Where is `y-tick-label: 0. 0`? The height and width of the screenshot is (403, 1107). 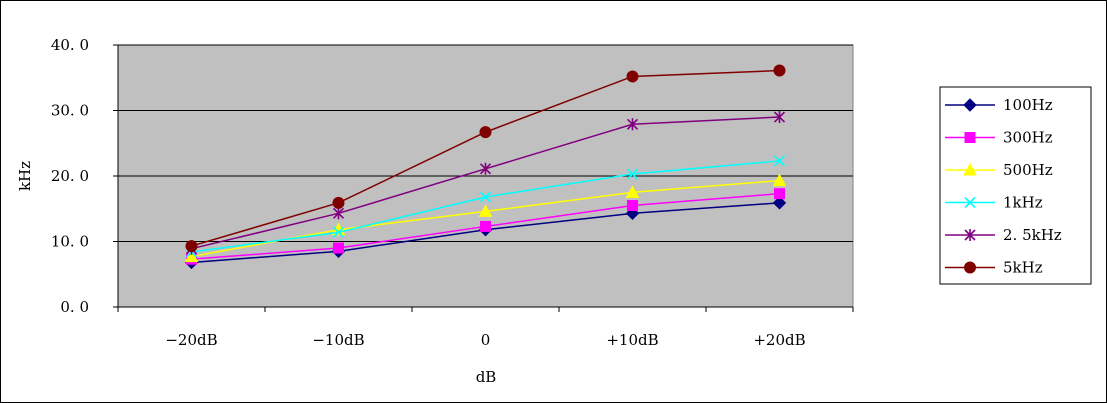 y-tick-label: 0. 0 is located at coordinates (74, 307).